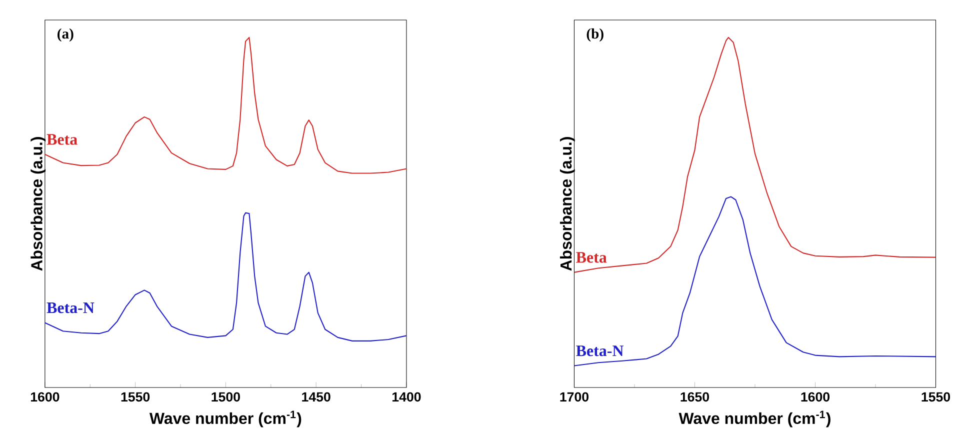 This screenshot has height=443, width=955. What do you see at coordinates (66, 35) in the screenshot?
I see `annotation: (a)` at bounding box center [66, 35].